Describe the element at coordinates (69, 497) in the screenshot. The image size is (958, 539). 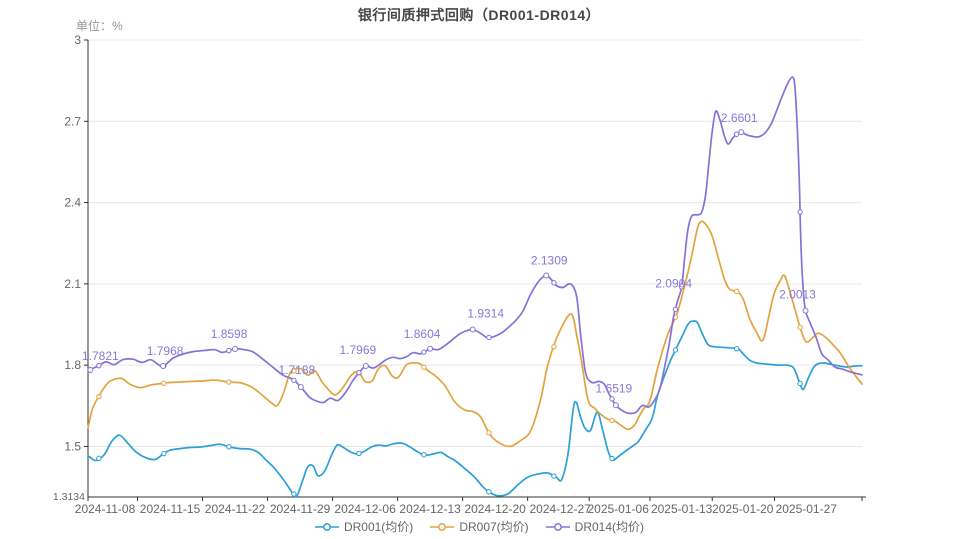
I see `y-axis-min-label: 1.3134` at that location.